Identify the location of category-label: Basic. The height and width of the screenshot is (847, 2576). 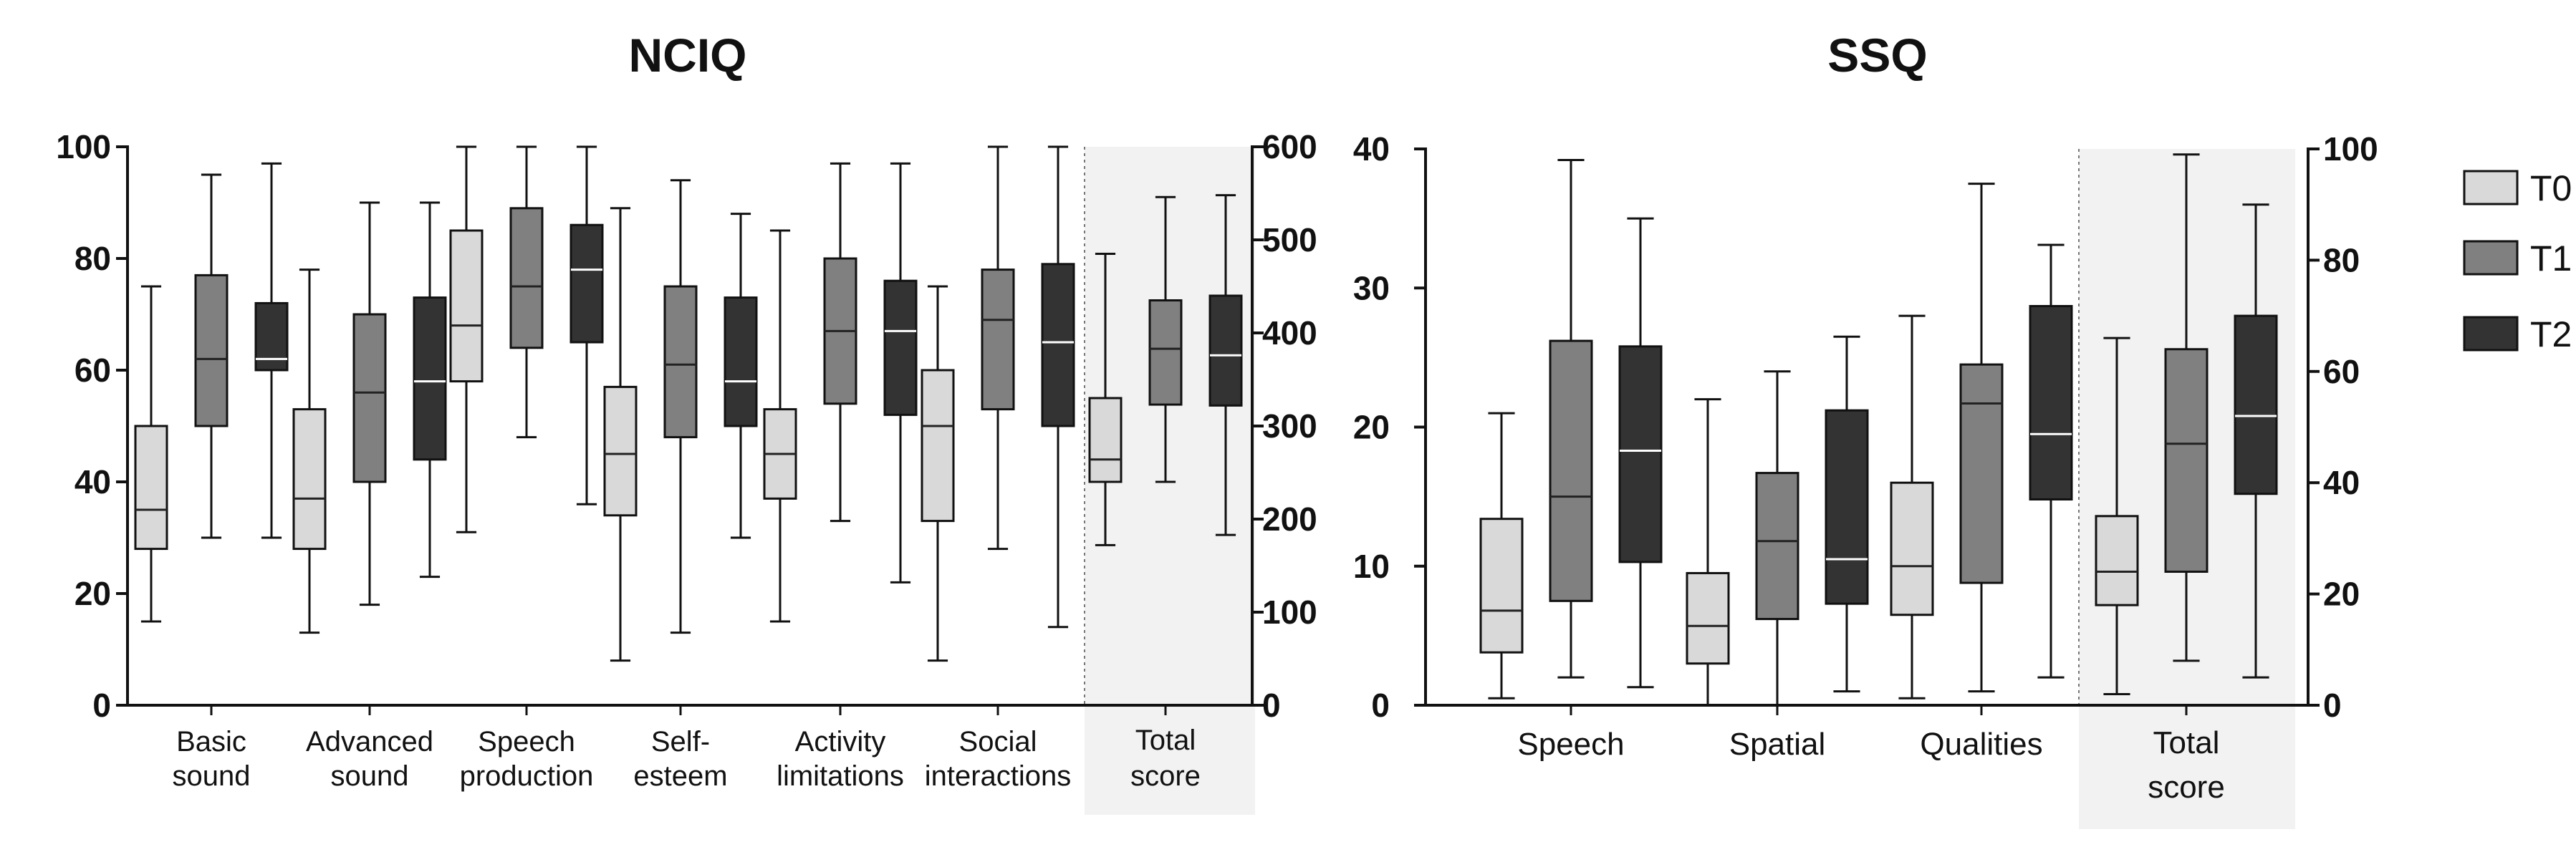
(211, 742).